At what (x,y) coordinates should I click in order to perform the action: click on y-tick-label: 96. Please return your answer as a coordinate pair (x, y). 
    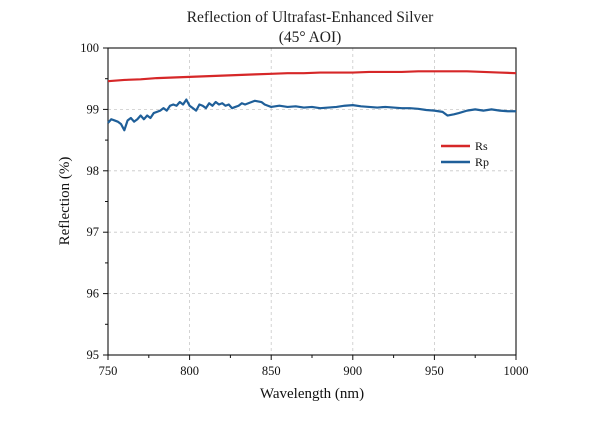
    Looking at the image, I should click on (93, 294).